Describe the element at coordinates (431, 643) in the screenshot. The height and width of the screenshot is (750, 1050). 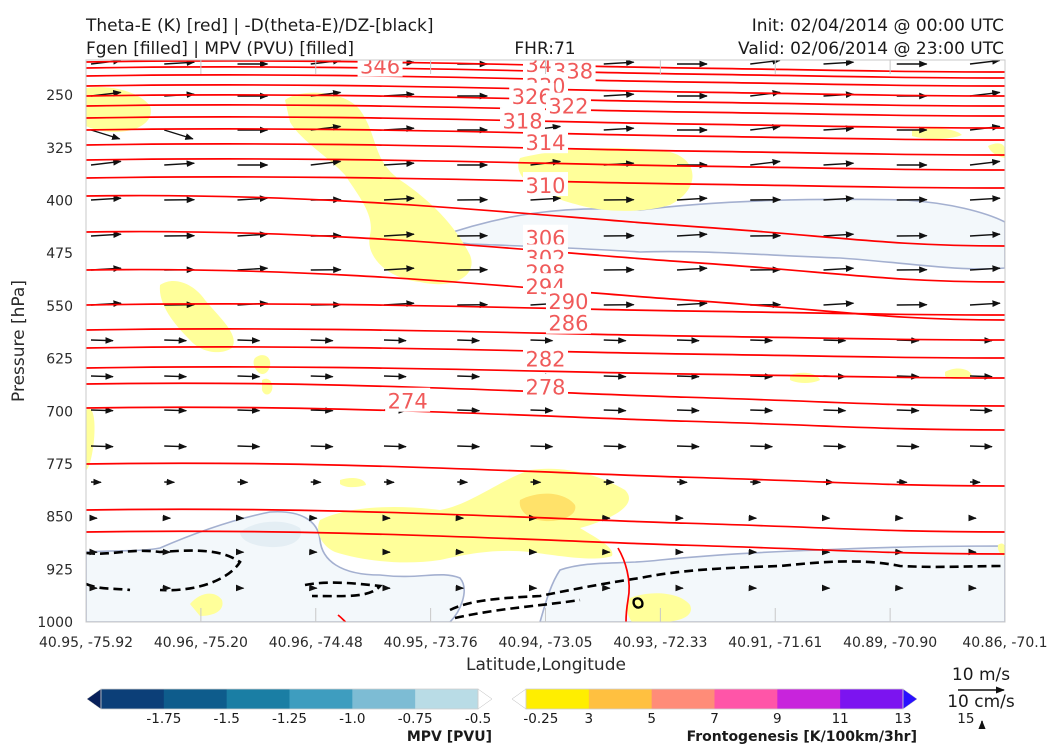
I see `x-tick-label: 40.95, -73.76` at that location.